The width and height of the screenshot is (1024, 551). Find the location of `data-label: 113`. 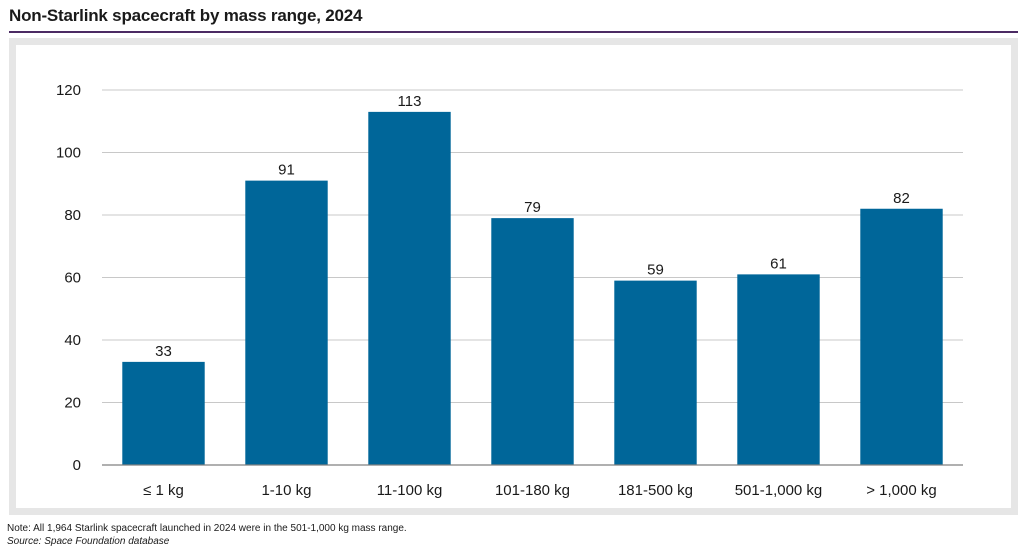

data-label: 113 is located at coordinates (410, 101).